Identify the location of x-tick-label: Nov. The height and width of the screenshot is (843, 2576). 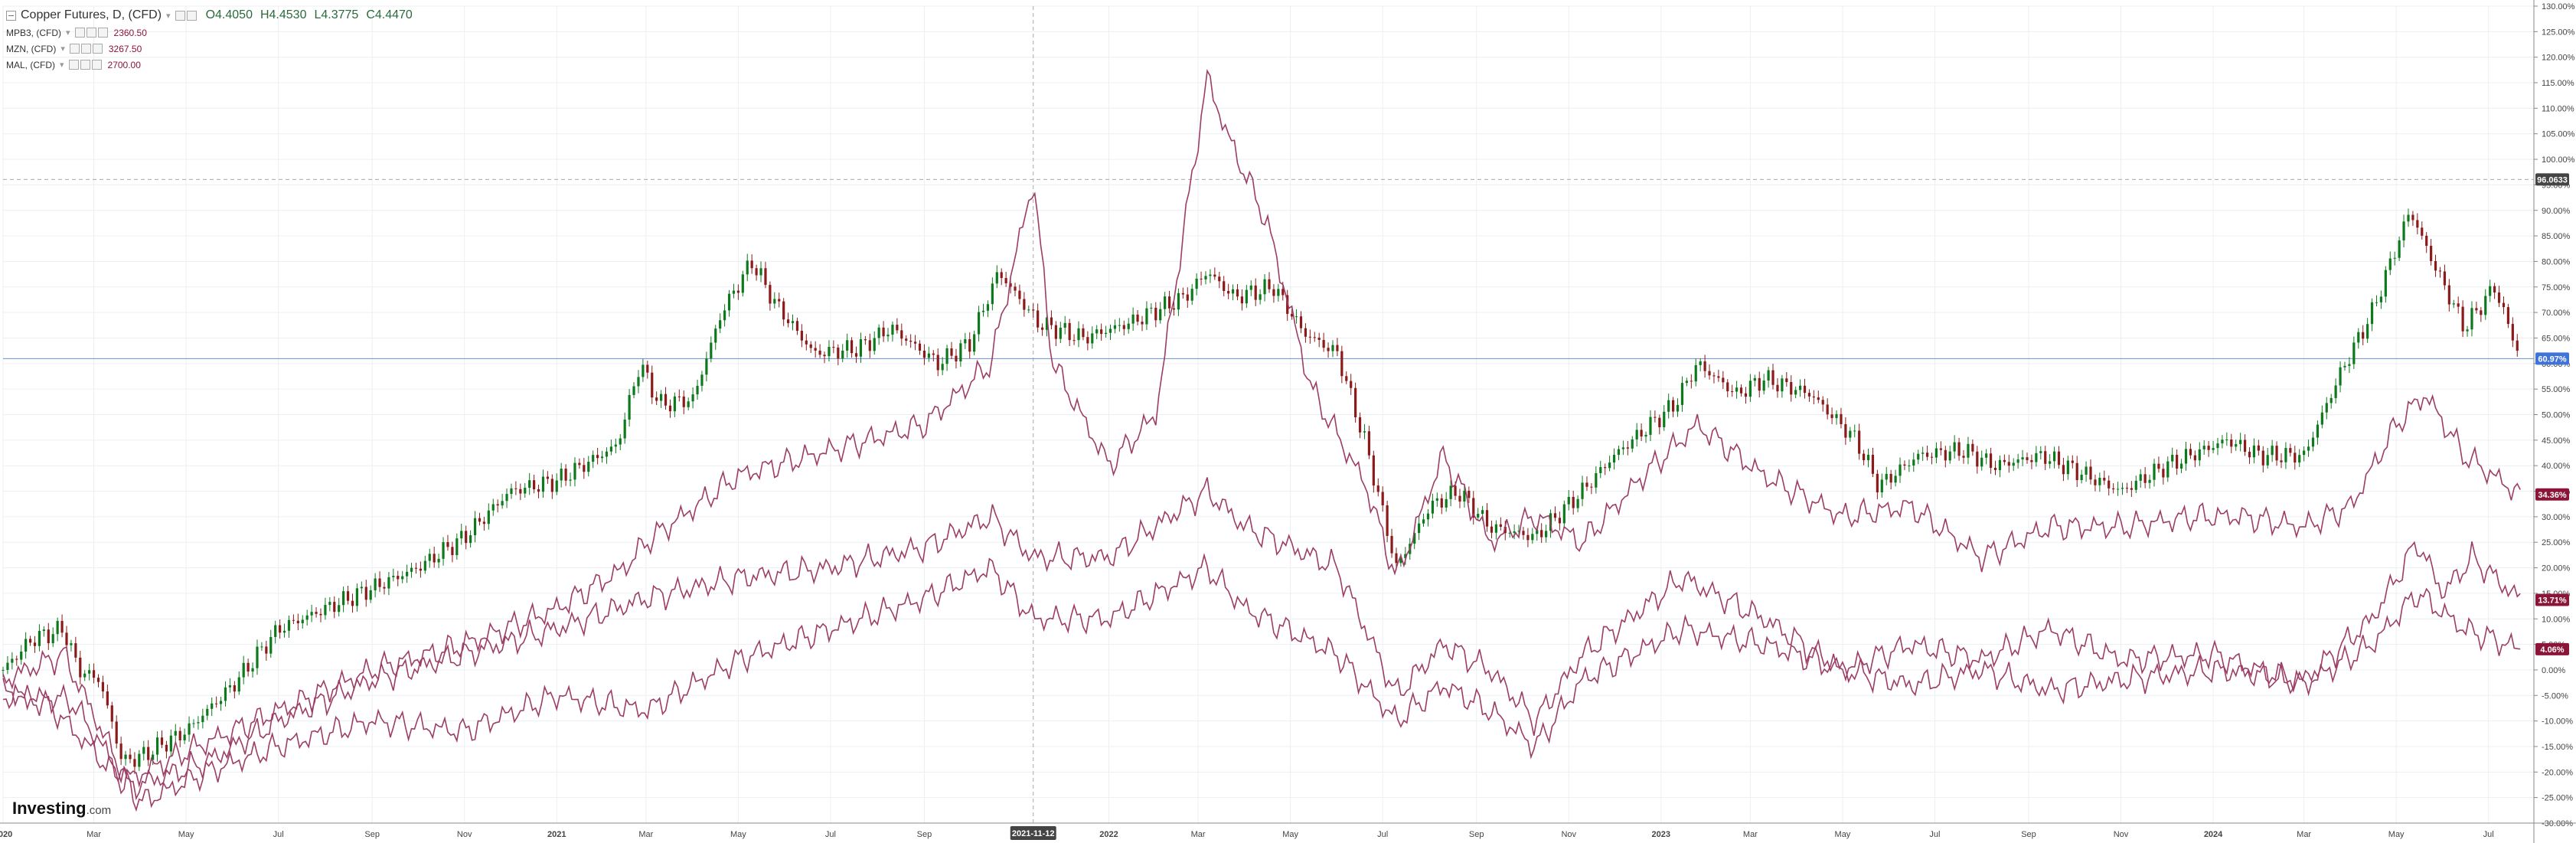
(2121, 834).